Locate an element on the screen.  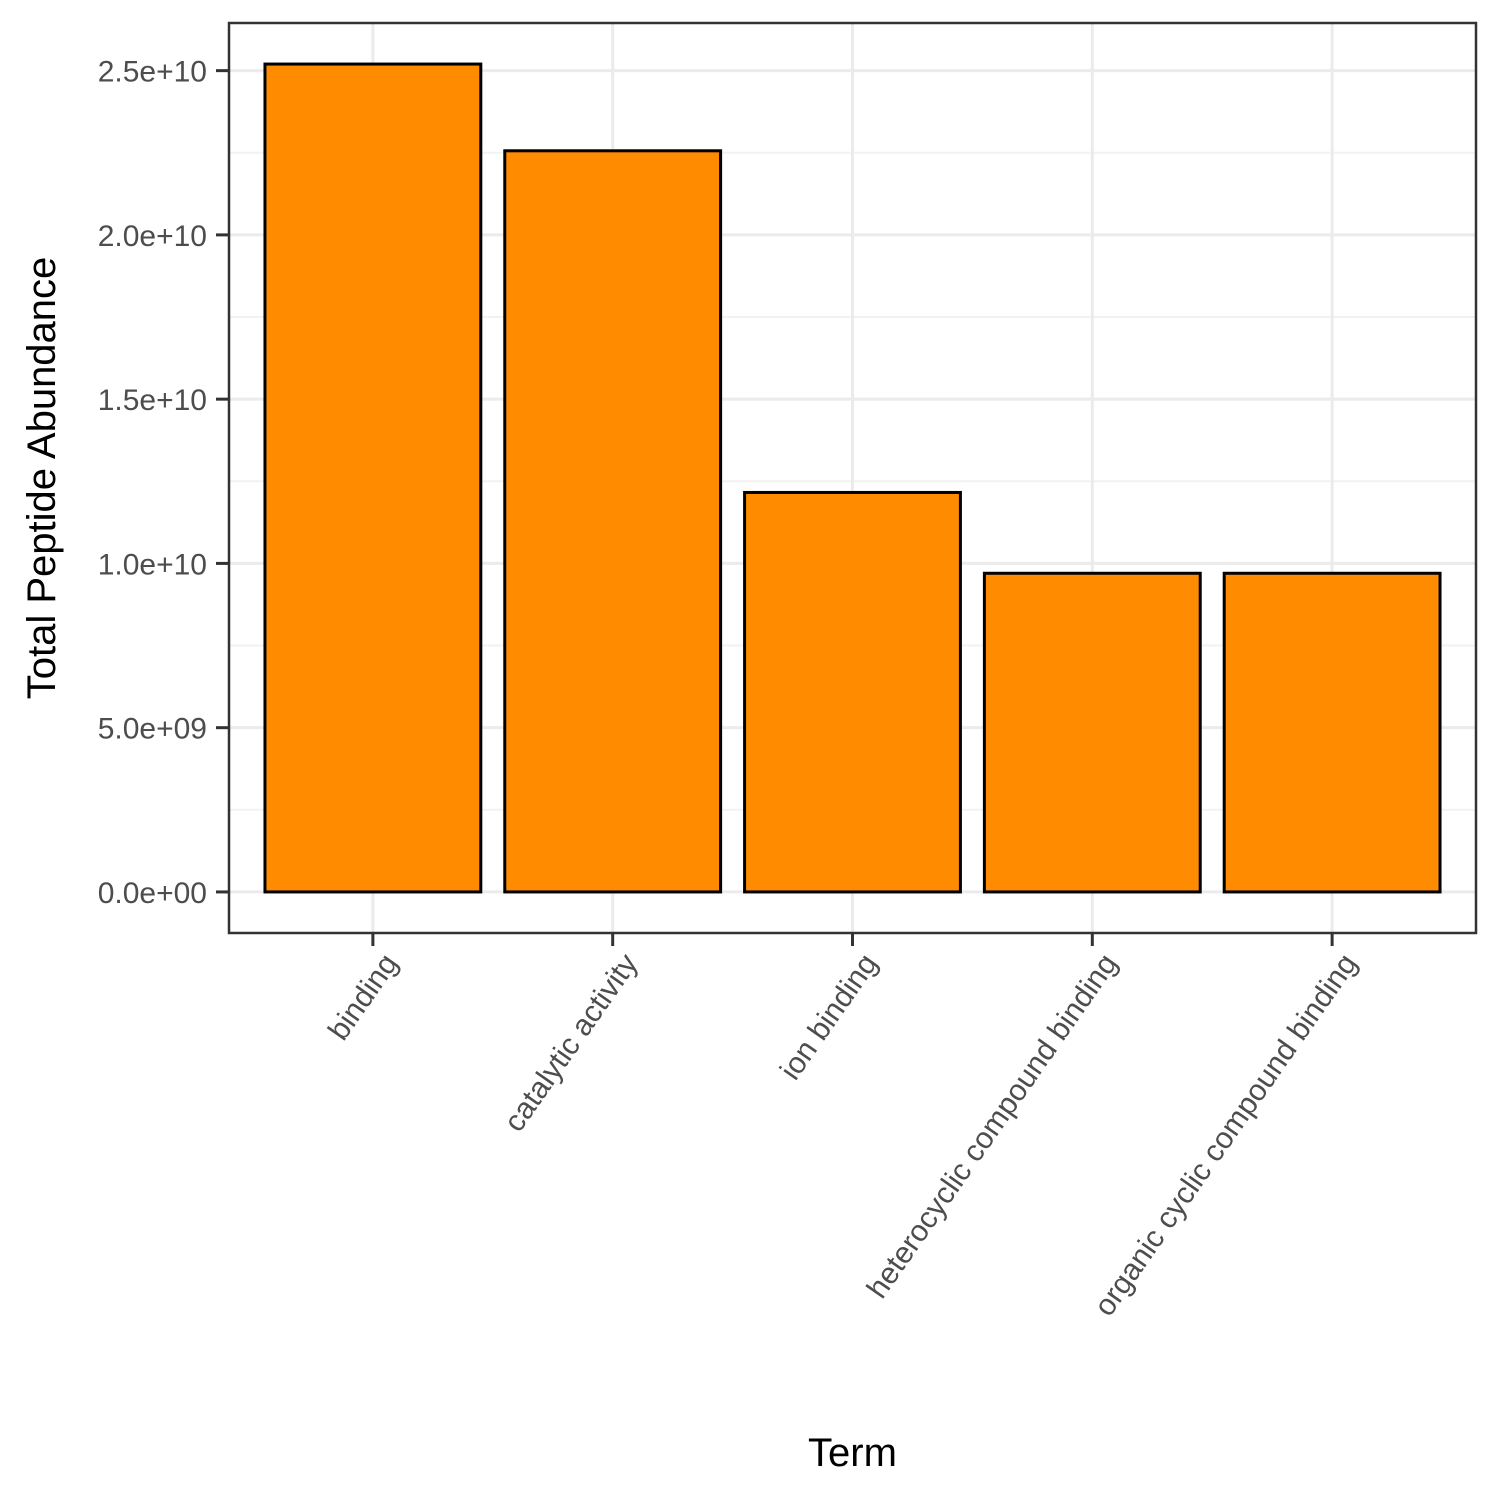
y-tick-label: 2.5e+10 is located at coordinates (152, 72).